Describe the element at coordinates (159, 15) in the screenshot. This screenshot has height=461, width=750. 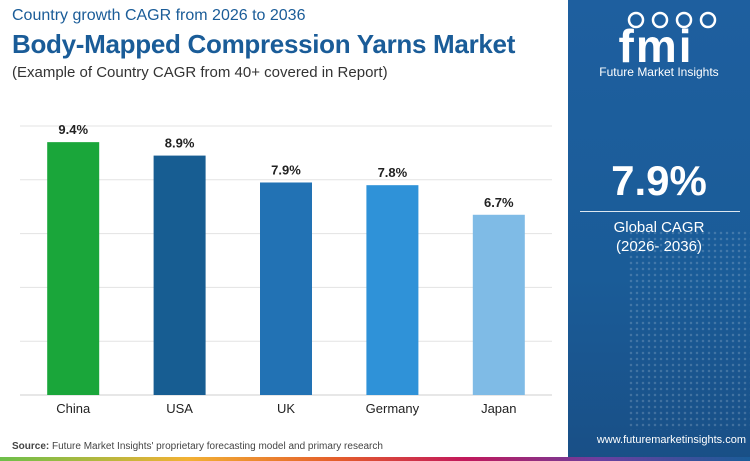
I see `chart-subtitle: Country growth CAGR from 2026 to 2036` at that location.